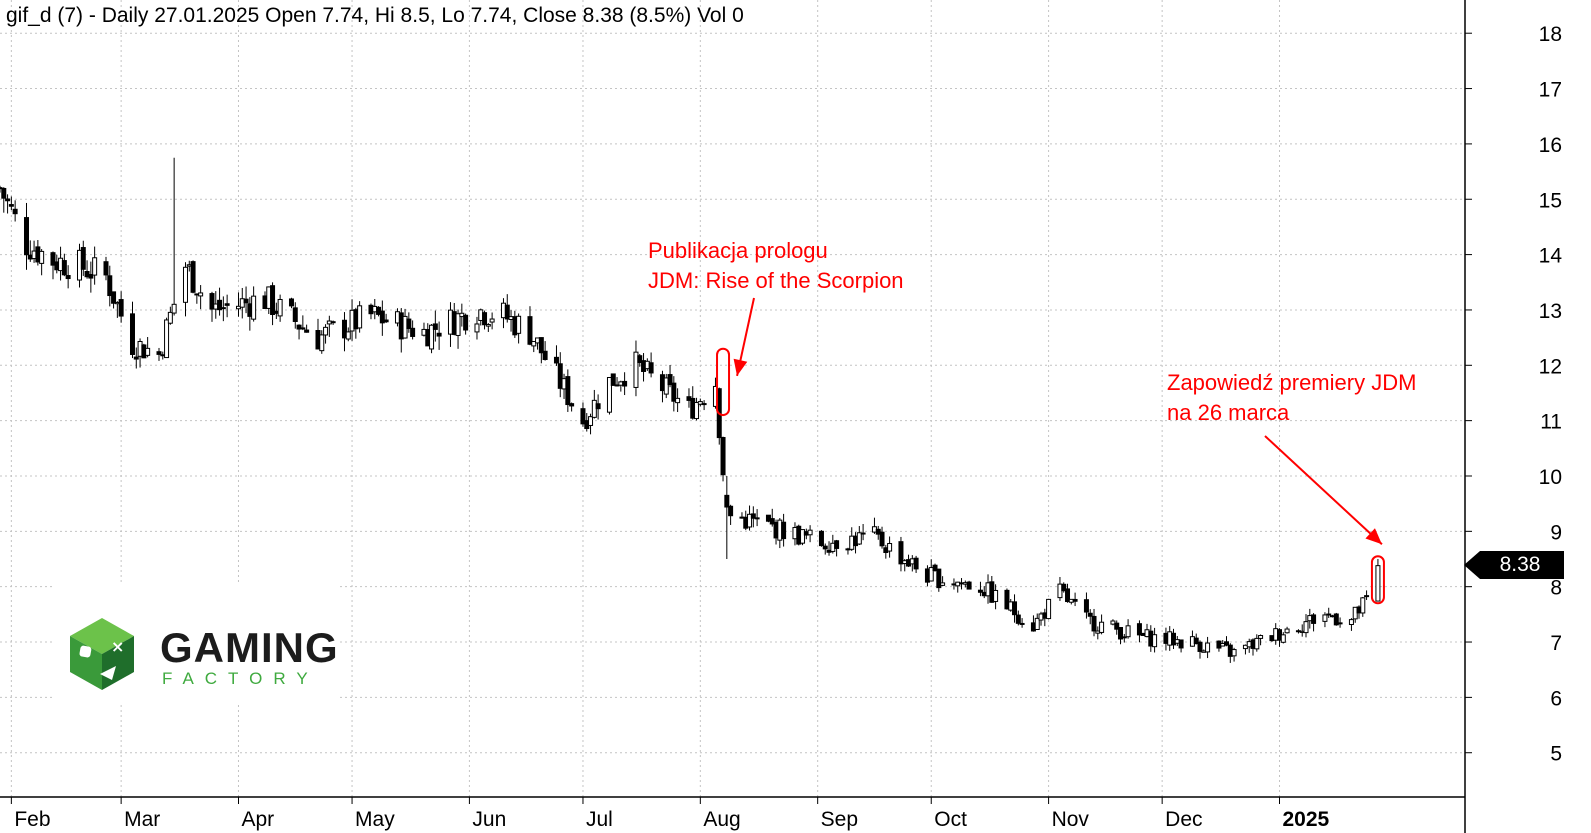 The width and height of the screenshot is (1591, 833). What do you see at coordinates (1291, 398) in the screenshot?
I see `annotation-release: Zapowiedź premiery JDM na 26 marca` at bounding box center [1291, 398].